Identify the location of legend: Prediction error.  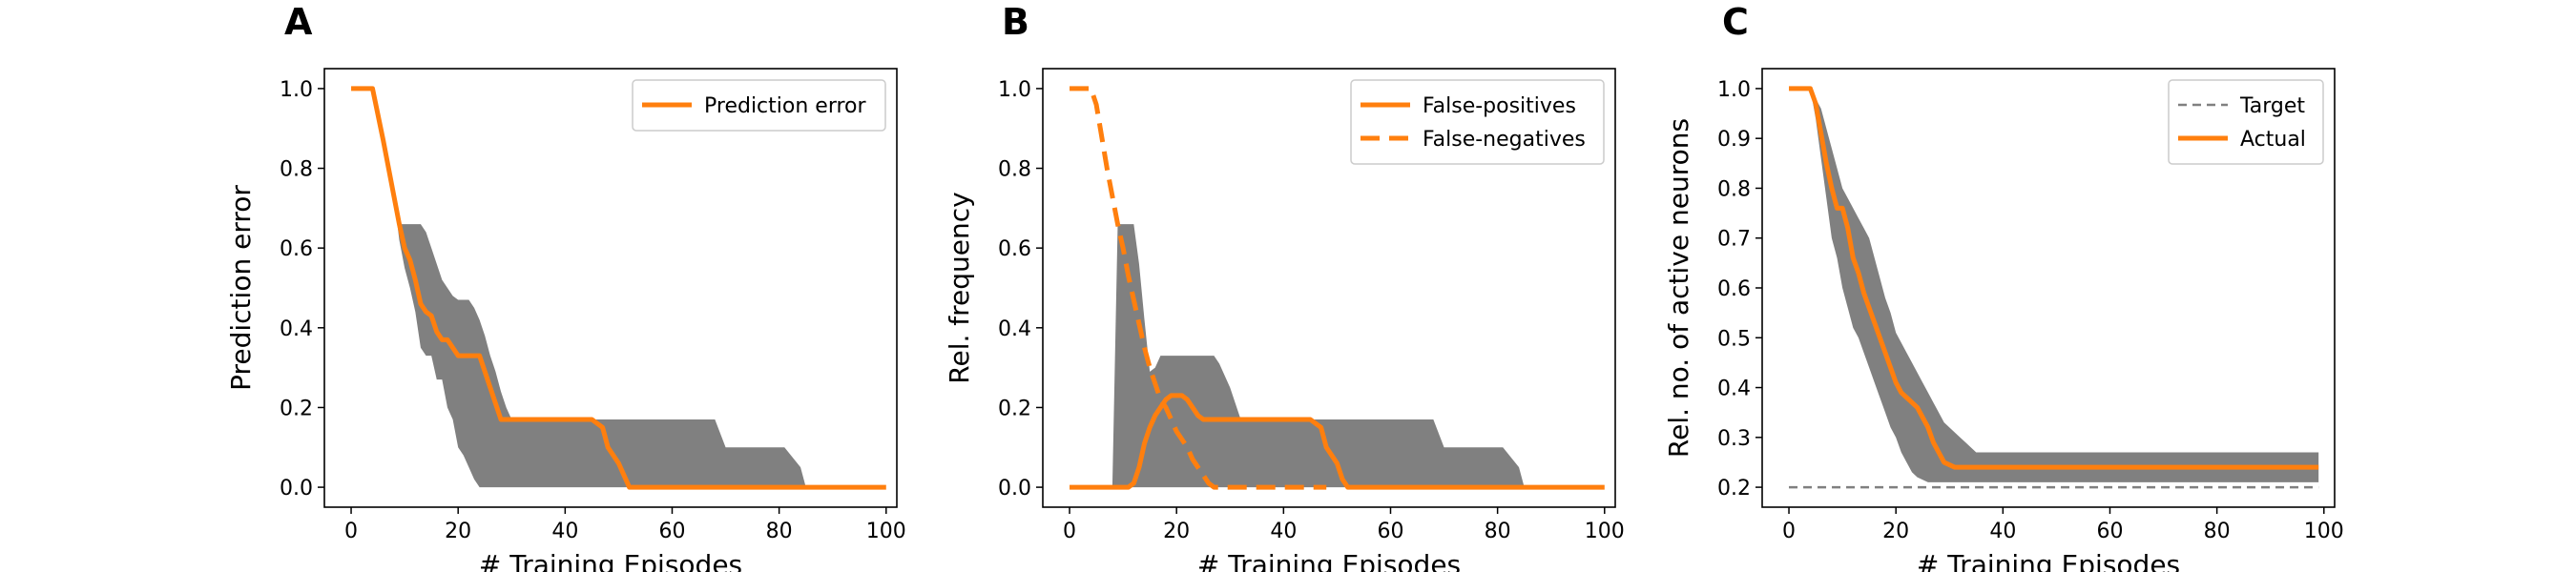
(759, 105).